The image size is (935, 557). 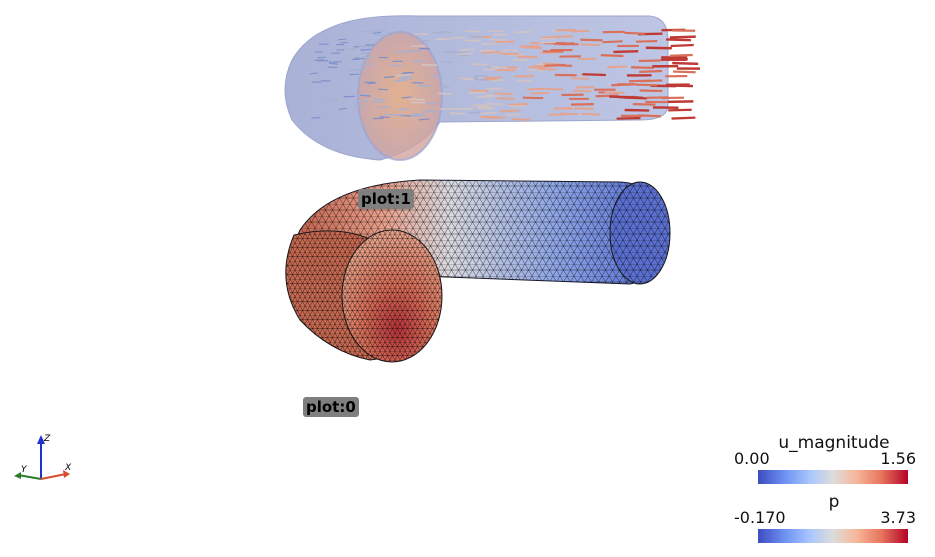 What do you see at coordinates (505, 74) in the screenshot?
I see `velocity-arrows` at bounding box center [505, 74].